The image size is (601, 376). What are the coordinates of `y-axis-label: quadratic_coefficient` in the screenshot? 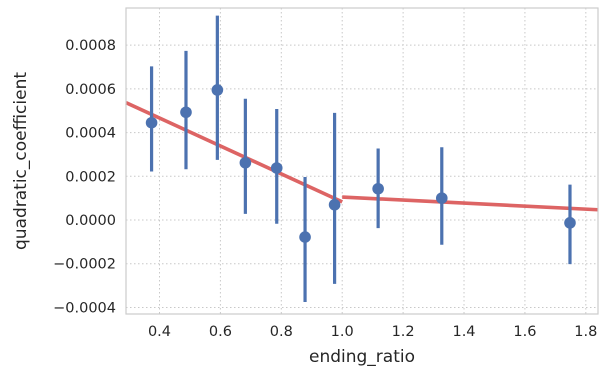 It's located at (21, 161).